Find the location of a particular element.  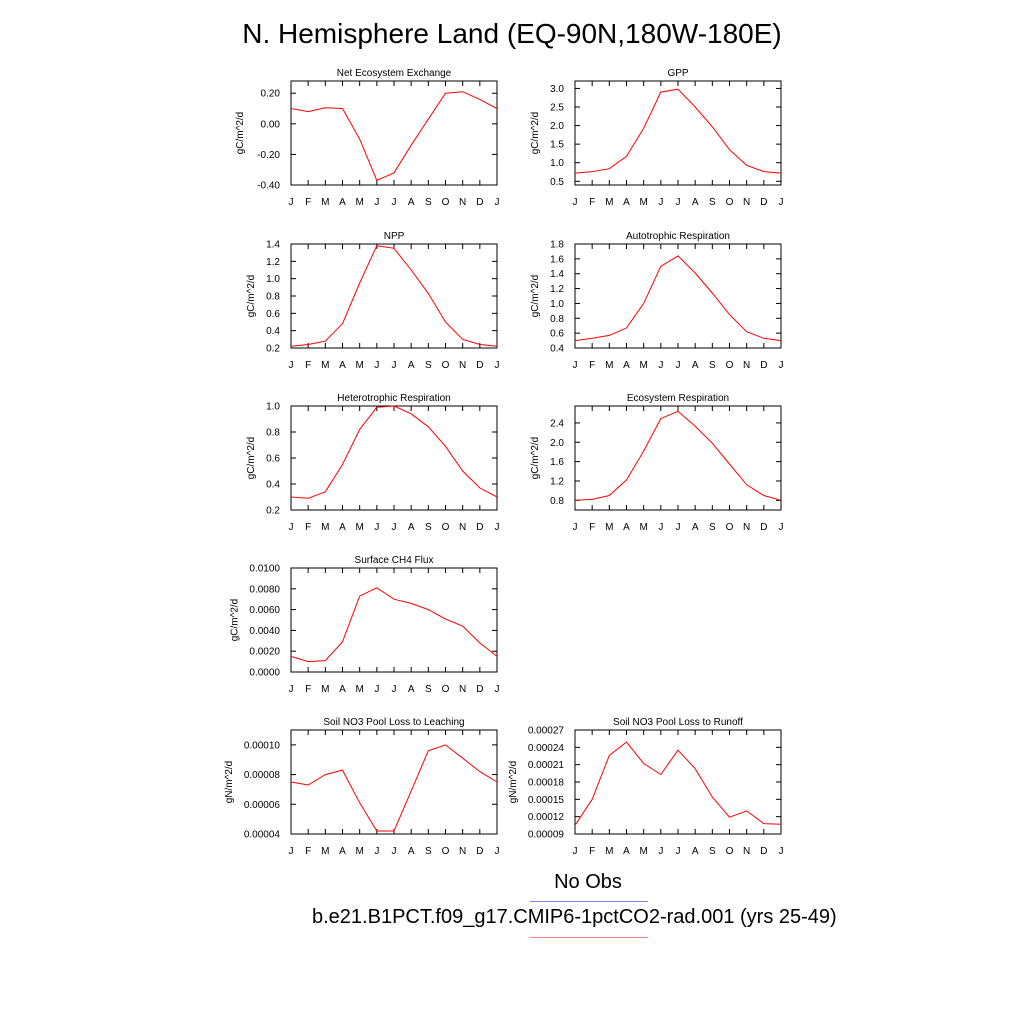

y-tick-label: 3.0 is located at coordinates (557, 89).